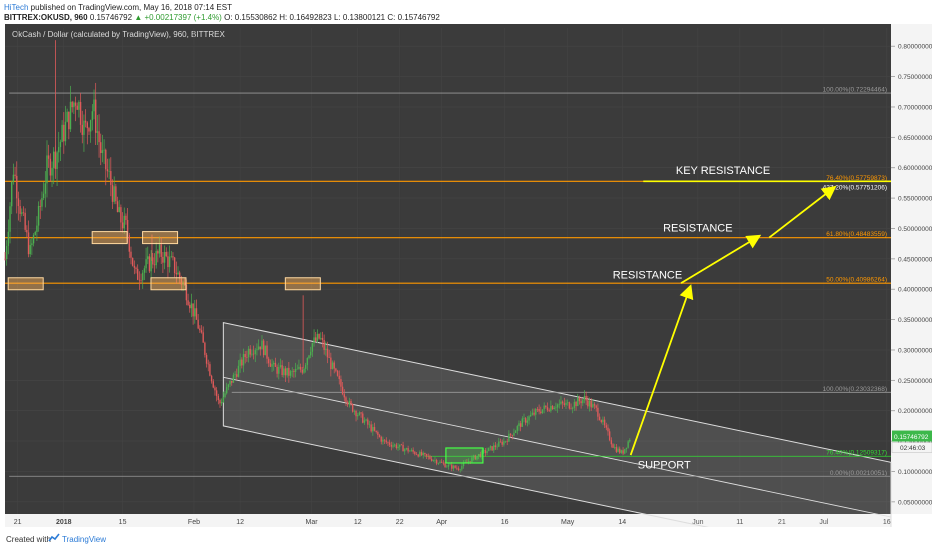 Image resolution: width=932 pixels, height=550 pixels. What do you see at coordinates (856, 234) in the screenshot?
I see `fib-level-label: 61.80%(0.48483559)` at bounding box center [856, 234].